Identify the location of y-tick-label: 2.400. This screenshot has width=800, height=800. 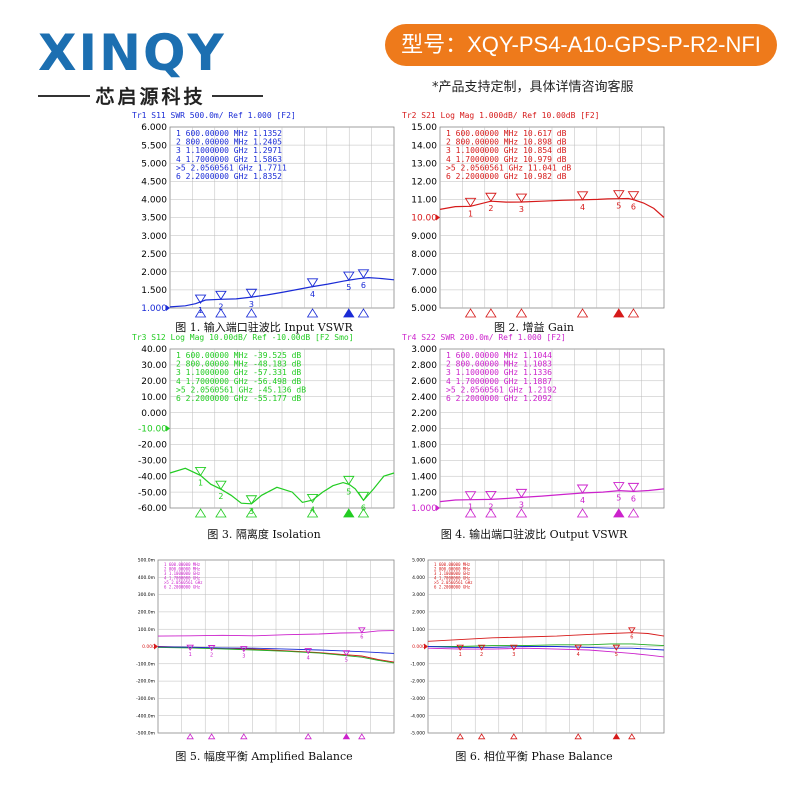
(424, 398).